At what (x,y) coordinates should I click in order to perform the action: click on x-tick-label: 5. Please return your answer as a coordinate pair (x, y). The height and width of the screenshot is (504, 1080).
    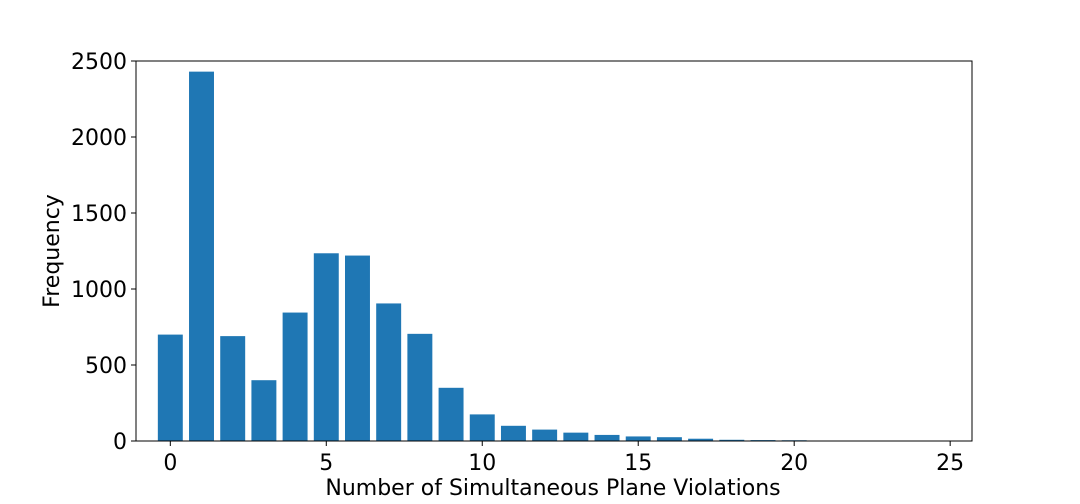
    Looking at the image, I should click on (326, 463).